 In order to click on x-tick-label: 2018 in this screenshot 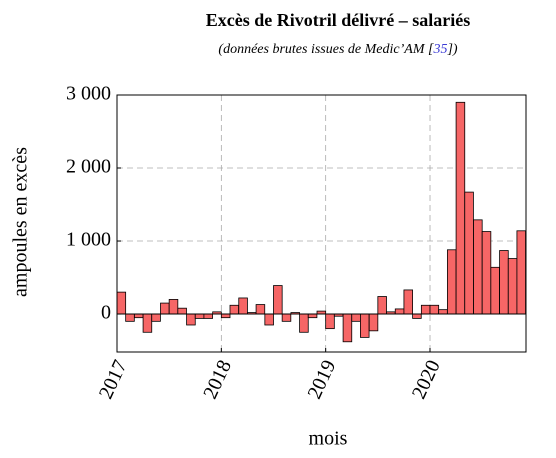, I will do `click(217, 380)`.